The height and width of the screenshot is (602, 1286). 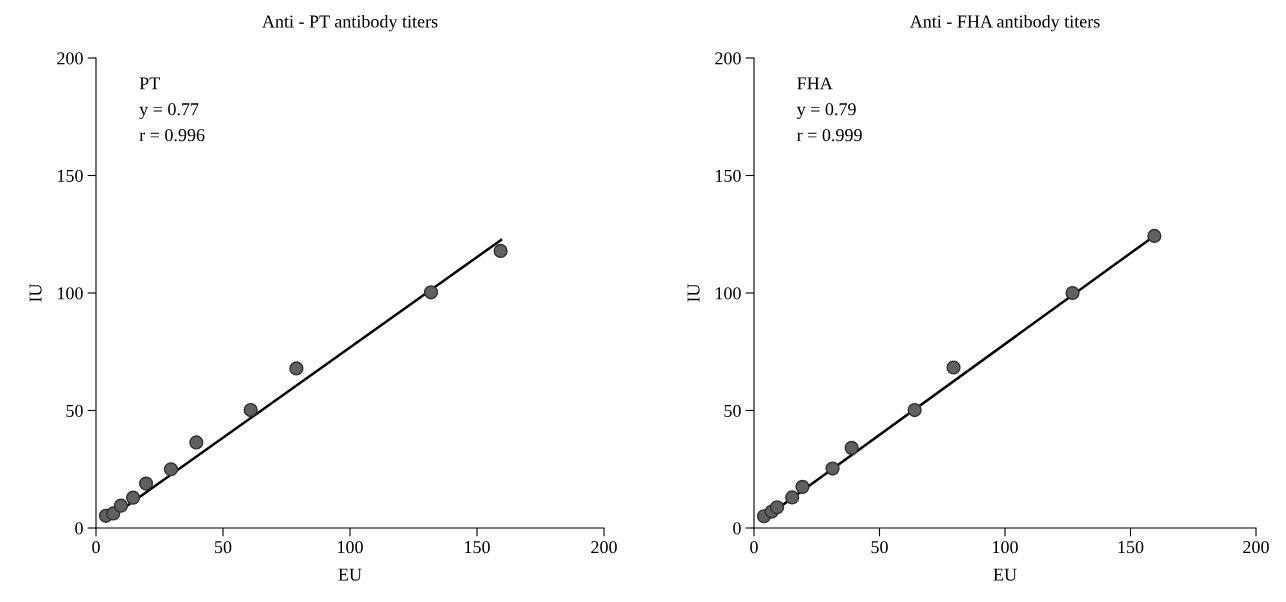 I want to click on annotation: y = 0.77, so click(x=169, y=111).